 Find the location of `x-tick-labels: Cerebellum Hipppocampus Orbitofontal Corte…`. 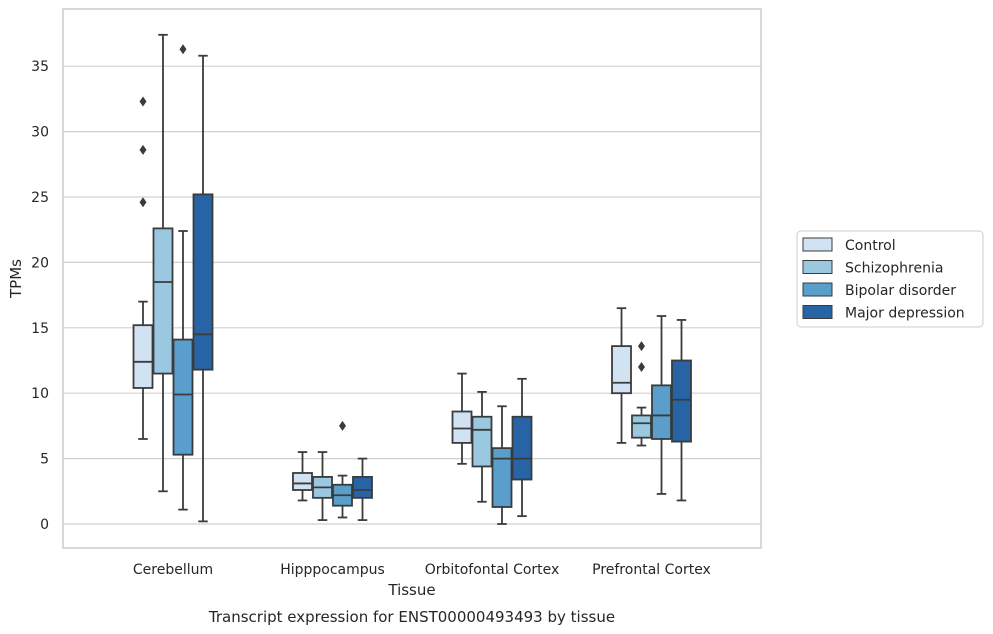

x-tick-labels: Cerebellum Hipppocampus Orbitofontal Corte… is located at coordinates (422, 570).